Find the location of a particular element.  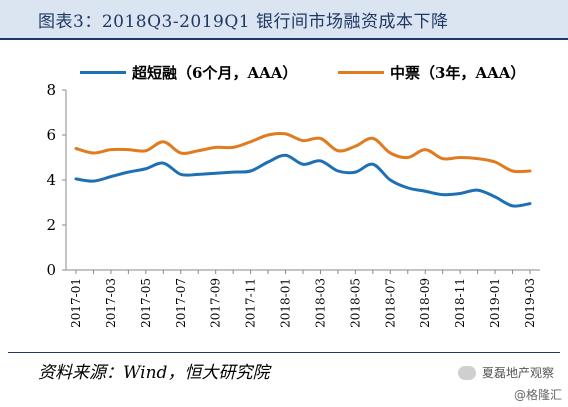

watermark-sub: @格隆汇 is located at coordinates (537, 395).